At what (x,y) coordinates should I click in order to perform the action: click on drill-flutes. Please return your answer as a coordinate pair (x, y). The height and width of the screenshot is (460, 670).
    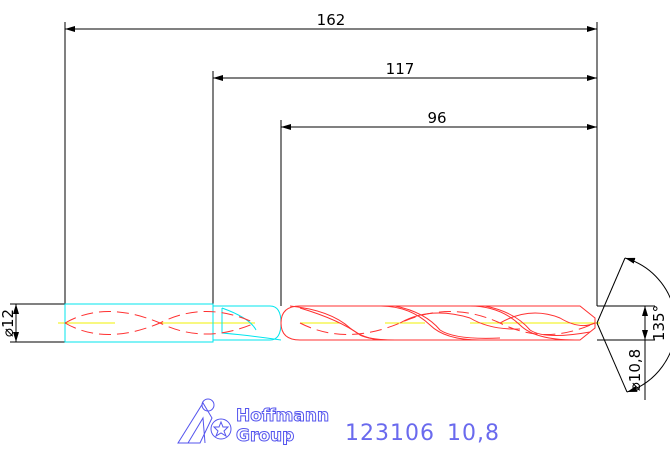
    Looking at the image, I should click on (438, 323).